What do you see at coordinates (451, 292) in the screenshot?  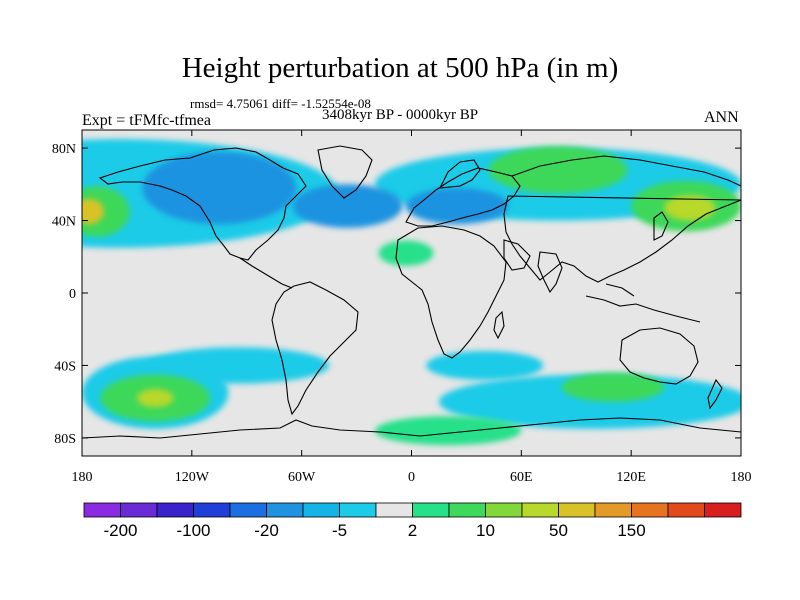 I see `coastline-africa` at bounding box center [451, 292].